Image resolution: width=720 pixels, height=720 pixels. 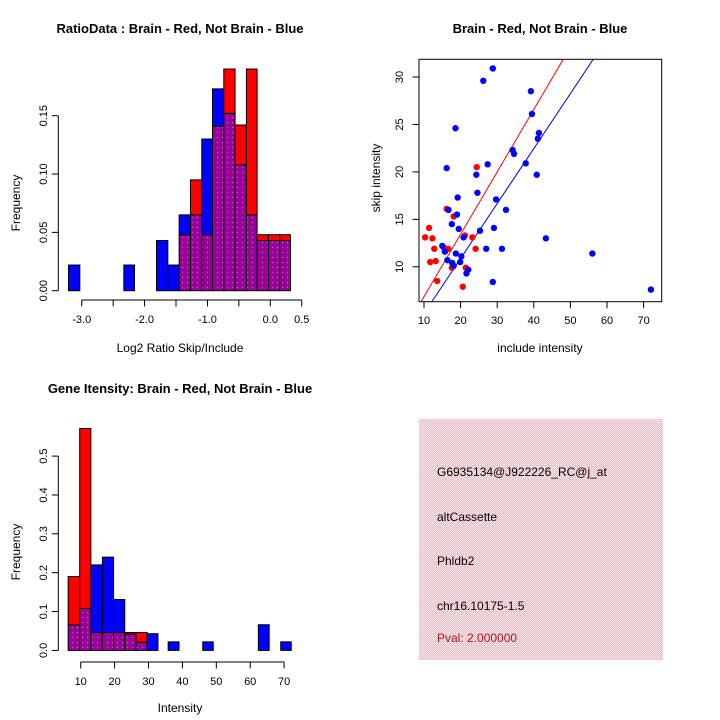 I want to click on ratio-histogram-x-axis-label: Log2 Ratio Skip/Include, so click(x=180, y=348).